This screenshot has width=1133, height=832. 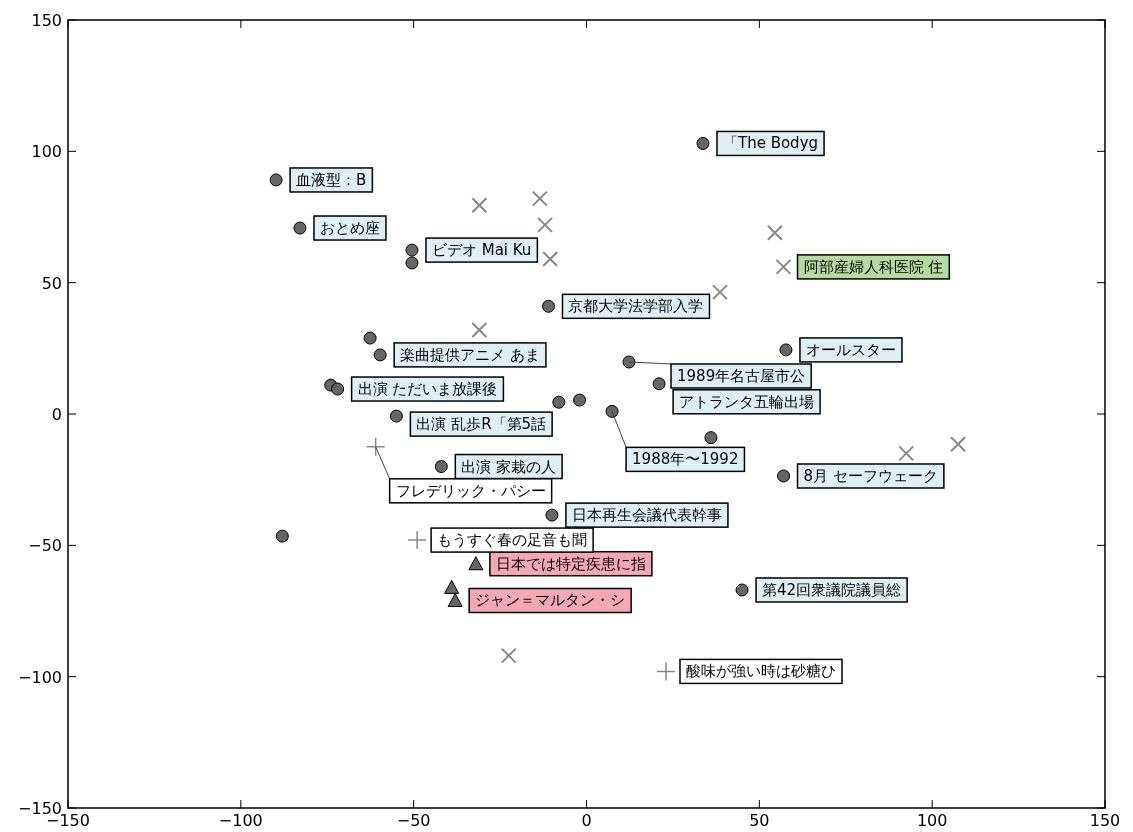 What do you see at coordinates (51, 283) in the screenshot?
I see `y-tick-label: 50` at bounding box center [51, 283].